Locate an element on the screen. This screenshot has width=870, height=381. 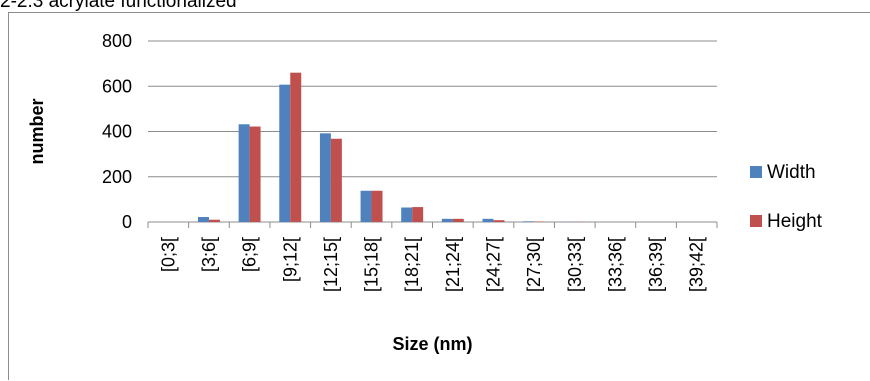
x-tick-label: [30;33[ is located at coordinates (575, 264).